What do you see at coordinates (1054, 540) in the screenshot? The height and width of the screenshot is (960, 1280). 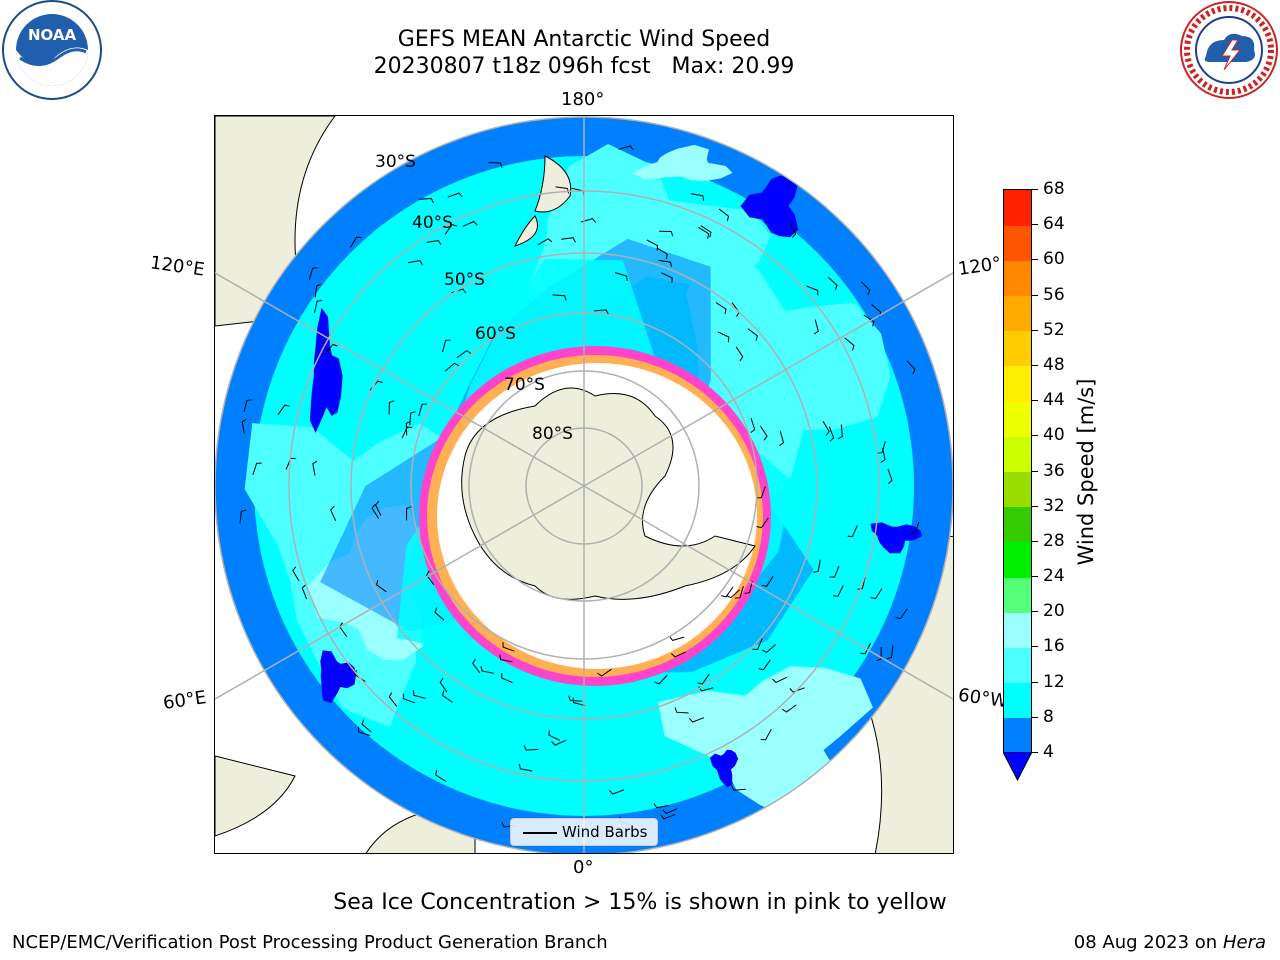 I see `colorbar-tick-label: 28` at bounding box center [1054, 540].